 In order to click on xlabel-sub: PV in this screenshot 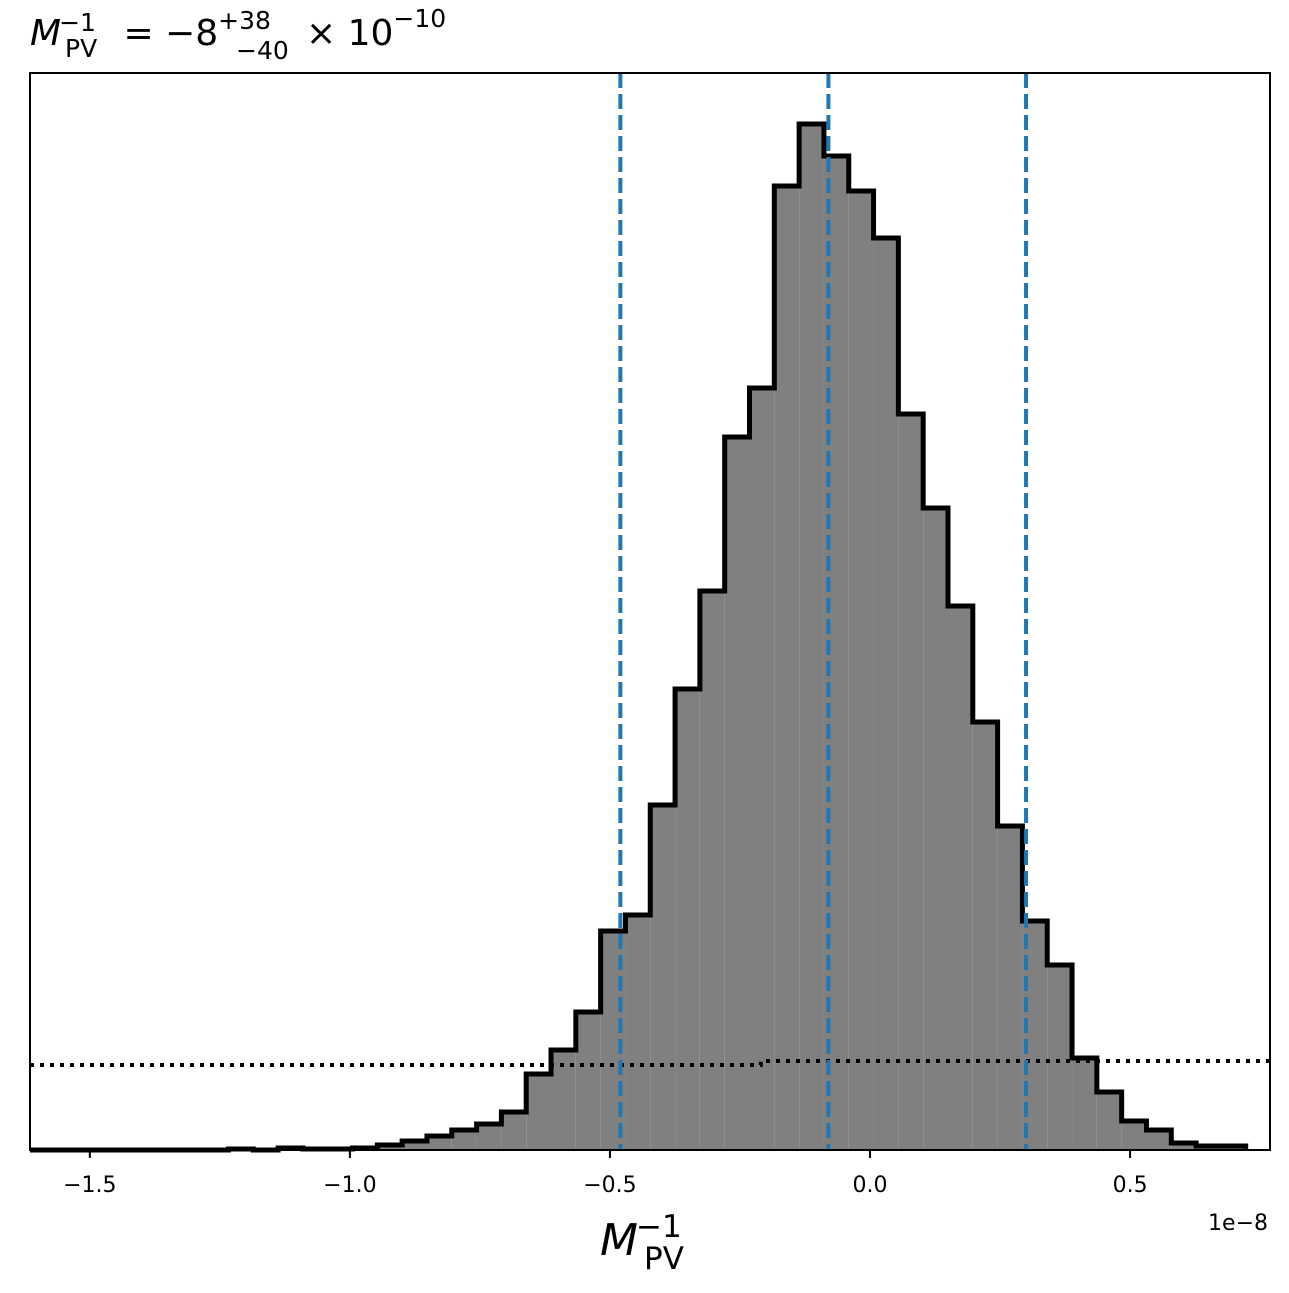, I will do `click(664, 1259)`.